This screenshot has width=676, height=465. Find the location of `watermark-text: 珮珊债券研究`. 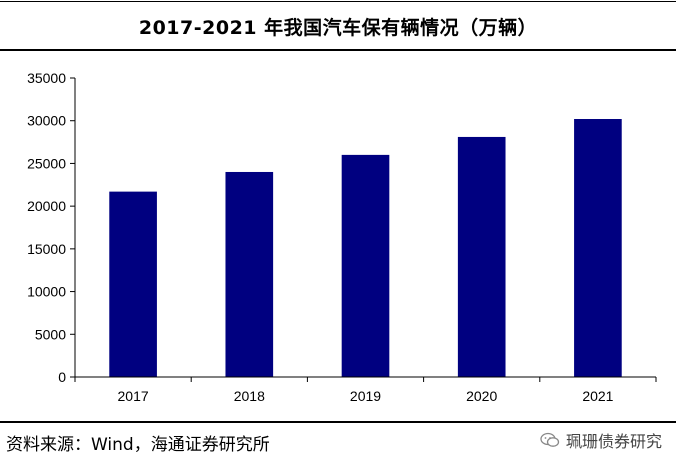

watermark-text: 珮珊债券研究 is located at coordinates (613, 441).